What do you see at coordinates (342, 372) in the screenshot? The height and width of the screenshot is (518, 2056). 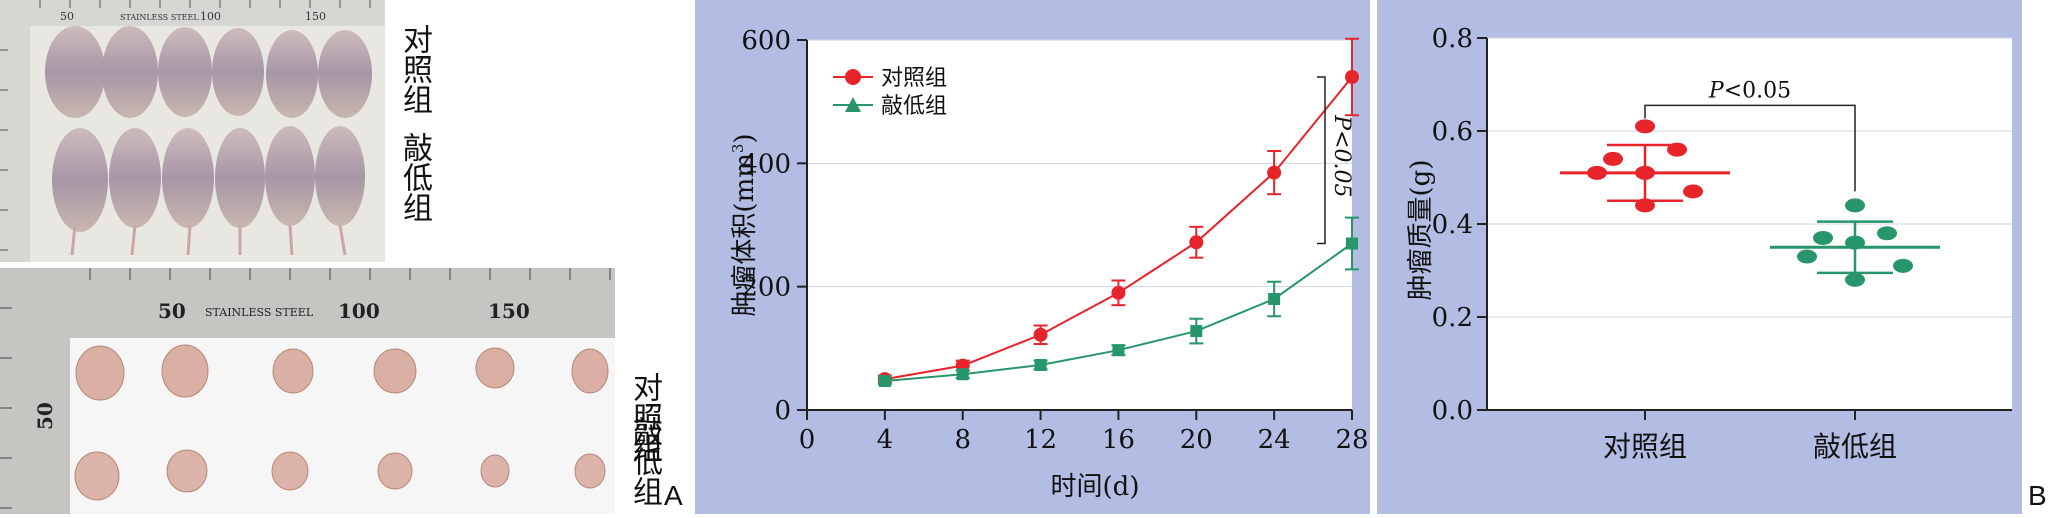 I see `tumors-control-row` at bounding box center [342, 372].